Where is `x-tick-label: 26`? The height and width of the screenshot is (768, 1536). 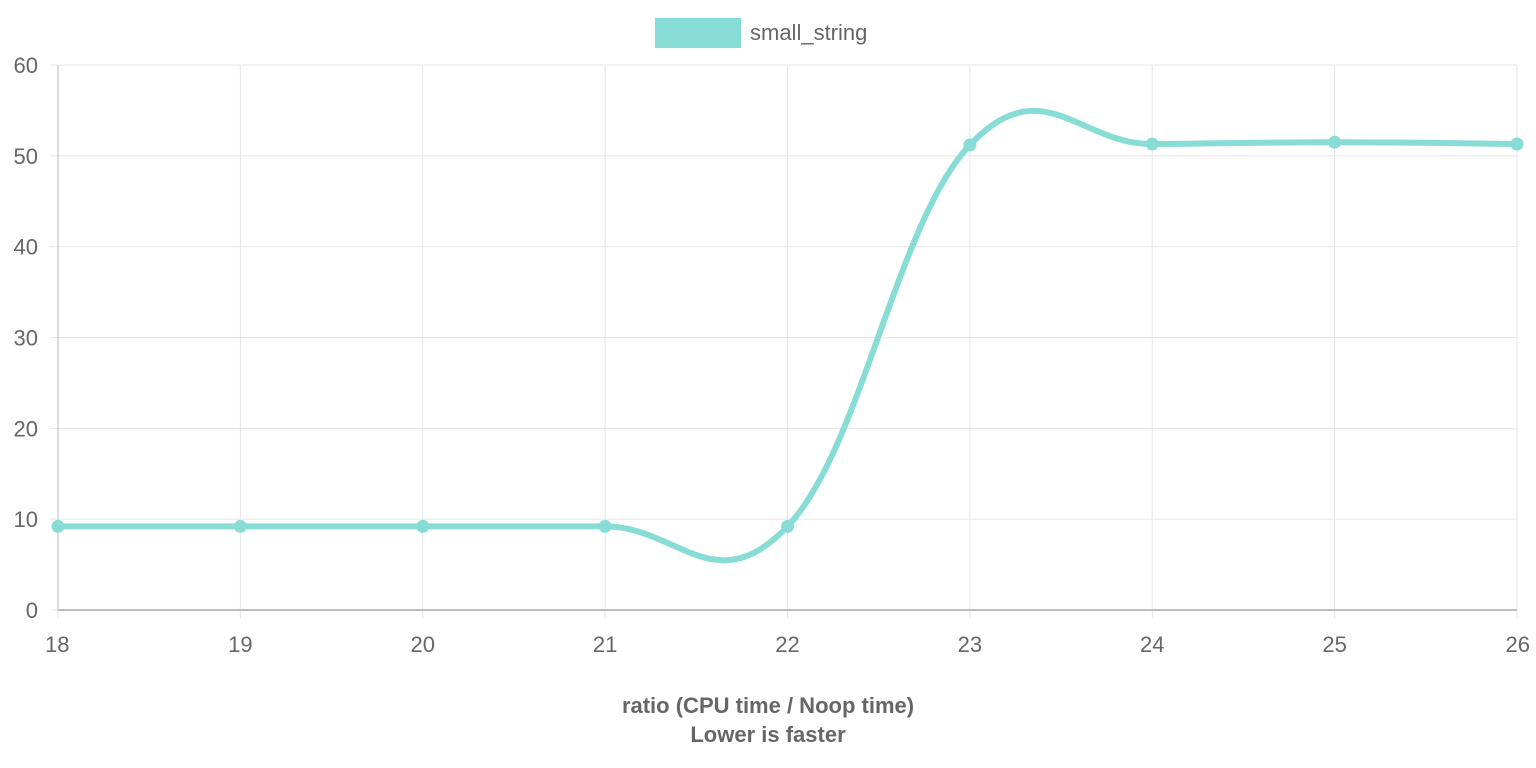
x-tick-label: 26 is located at coordinates (1518, 644).